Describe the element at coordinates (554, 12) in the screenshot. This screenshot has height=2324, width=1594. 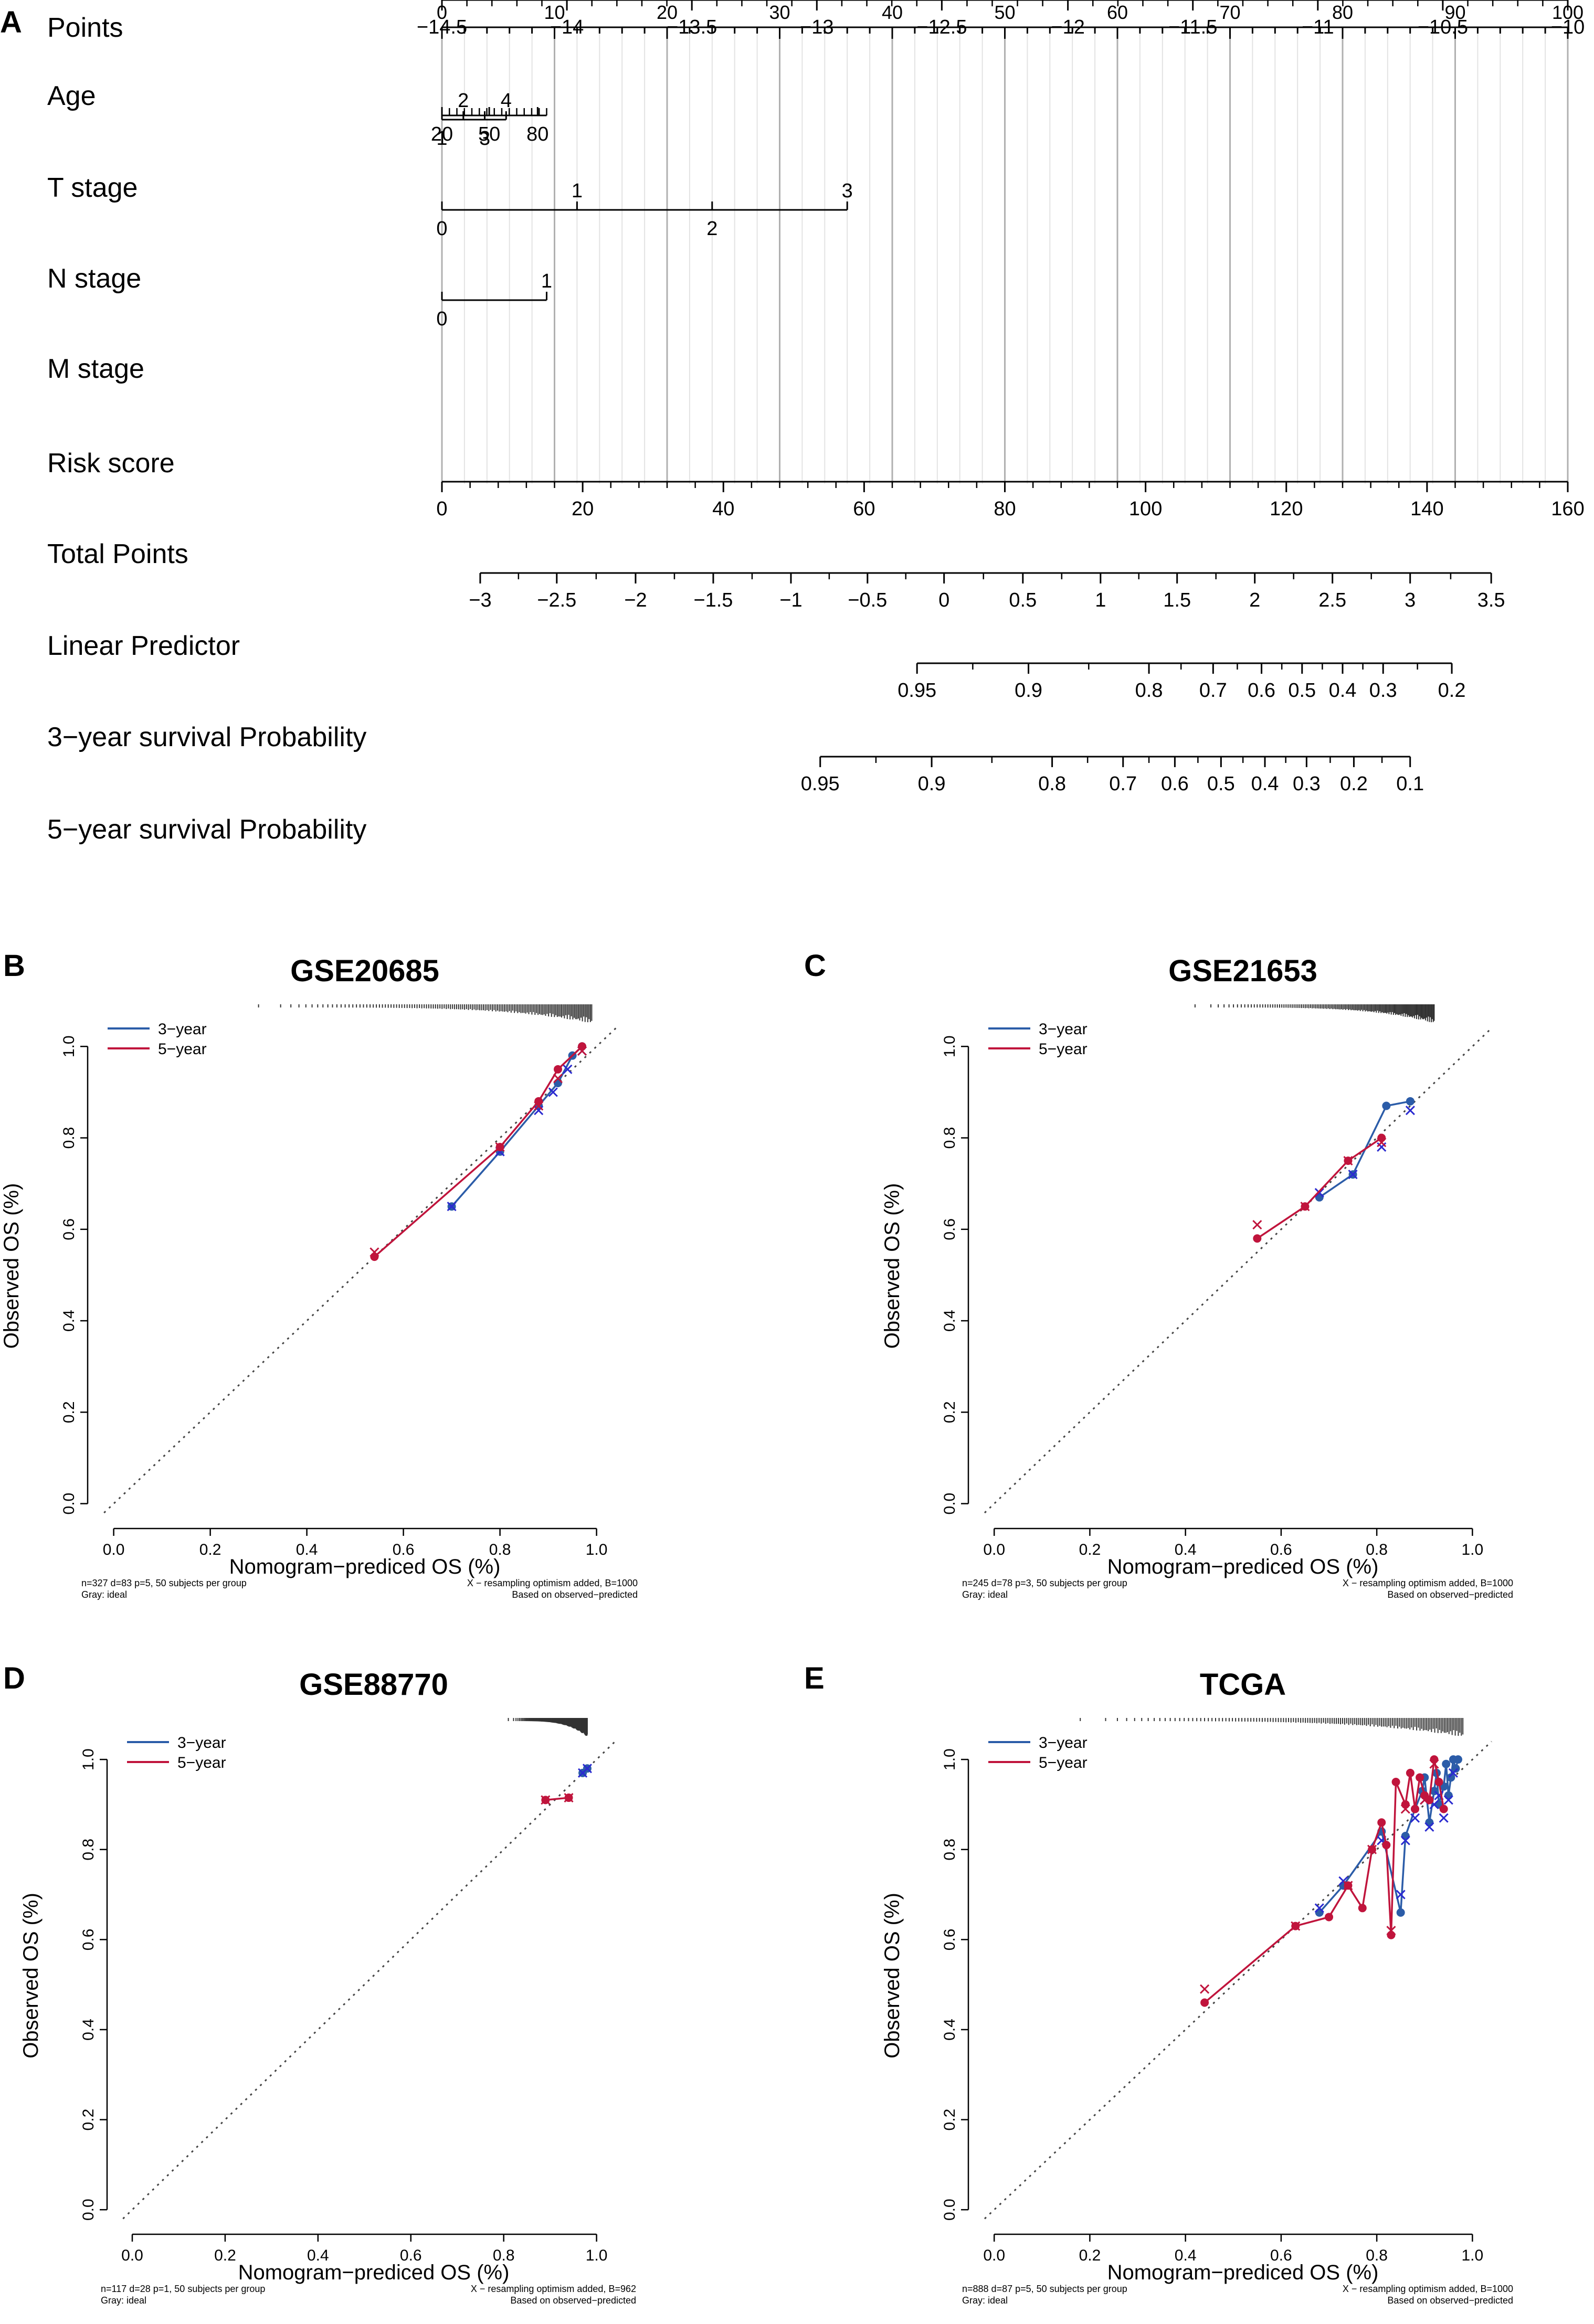
I see `points-tick-label: 10` at that location.